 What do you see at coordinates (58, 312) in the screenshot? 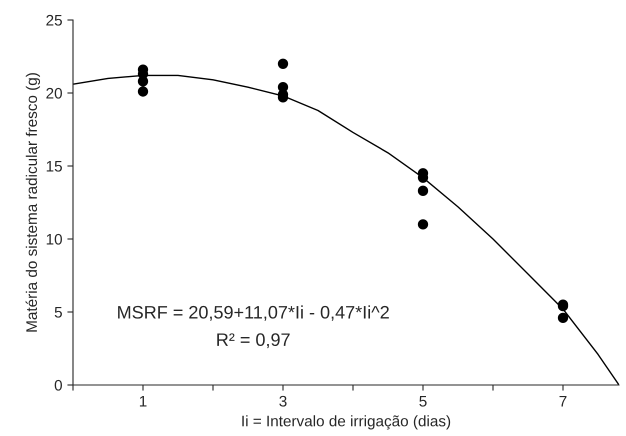
I see `y-tick-label: 5` at bounding box center [58, 312].